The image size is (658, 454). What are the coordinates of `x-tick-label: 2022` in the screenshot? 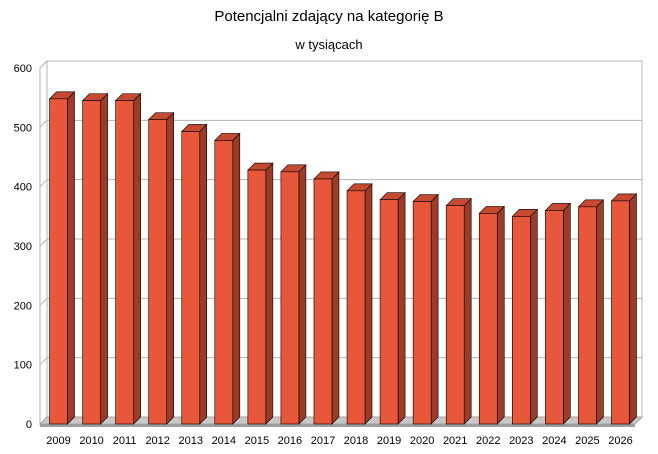 It's located at (488, 441).